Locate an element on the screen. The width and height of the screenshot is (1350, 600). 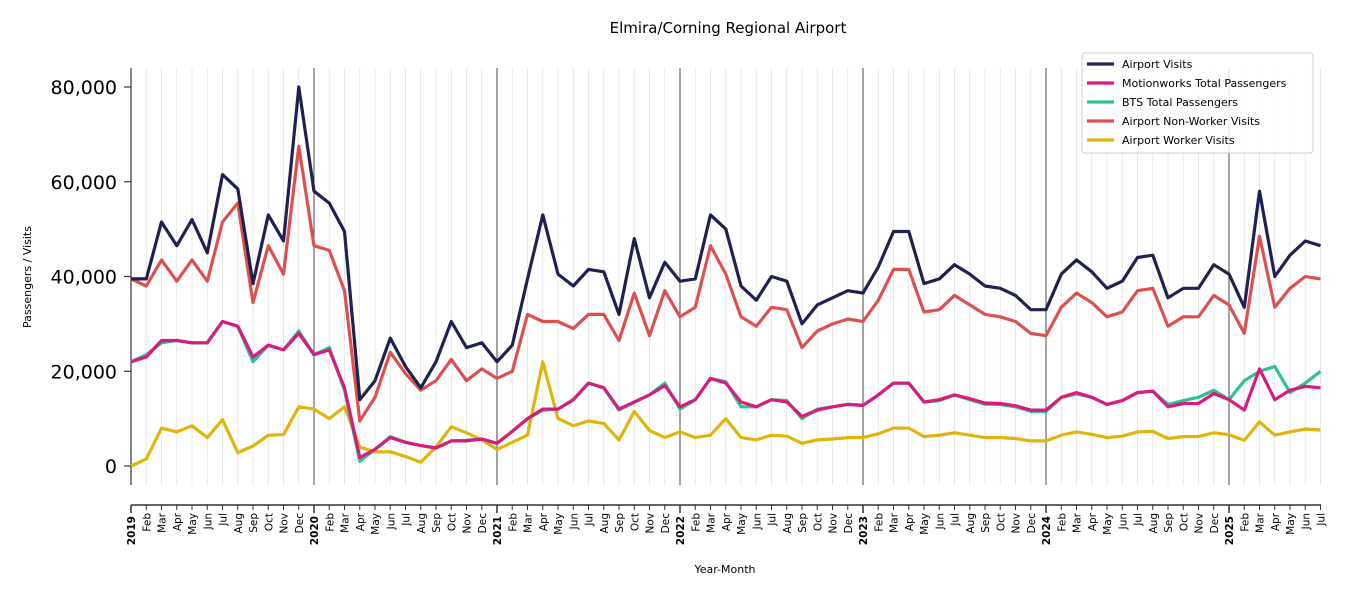
x-tick-label-year: 2023 is located at coordinates (864, 530).